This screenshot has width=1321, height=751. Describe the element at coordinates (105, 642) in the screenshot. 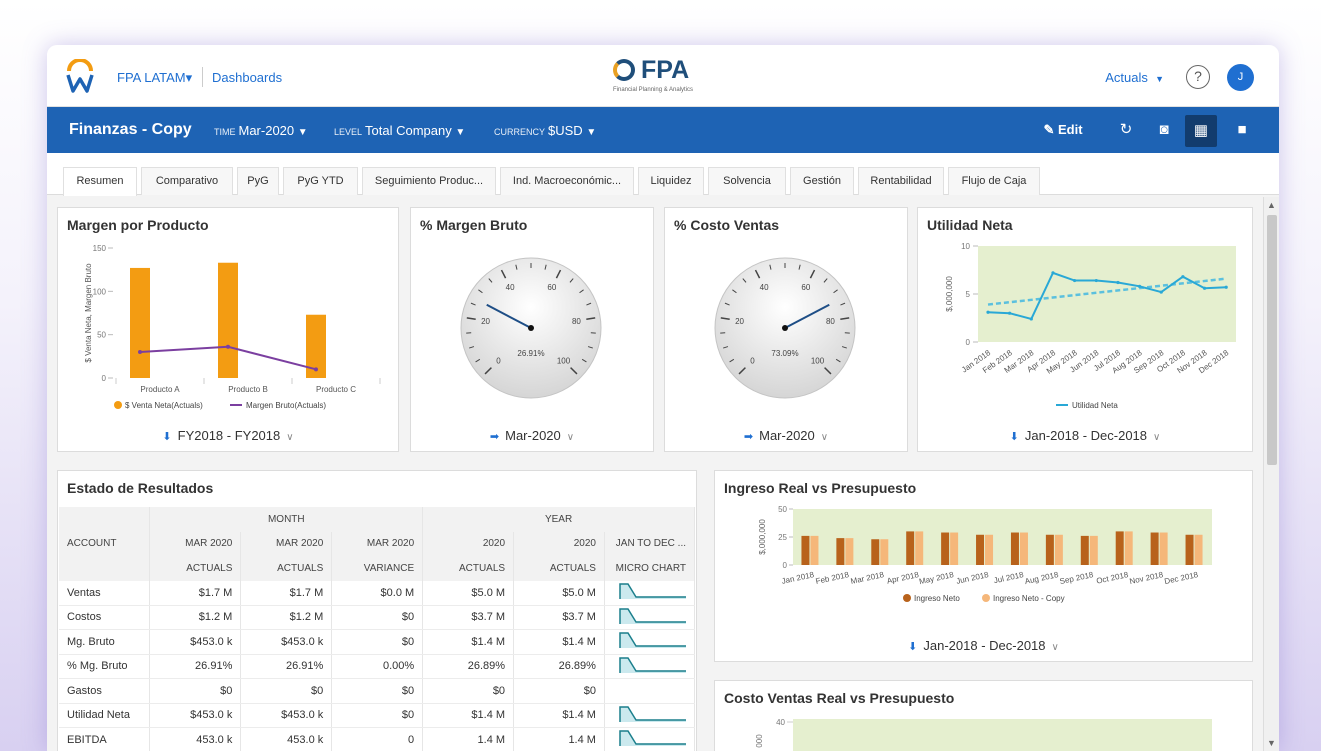

I see `account-cell: Mg. Bruto` at that location.